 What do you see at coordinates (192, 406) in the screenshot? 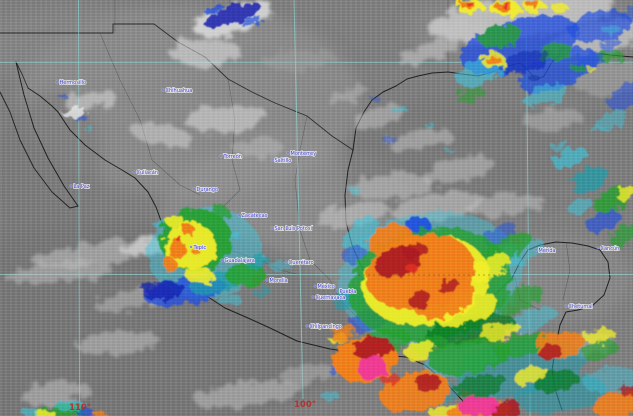
I see `longitude-labels-layer: 110° 100°` at bounding box center [192, 406].